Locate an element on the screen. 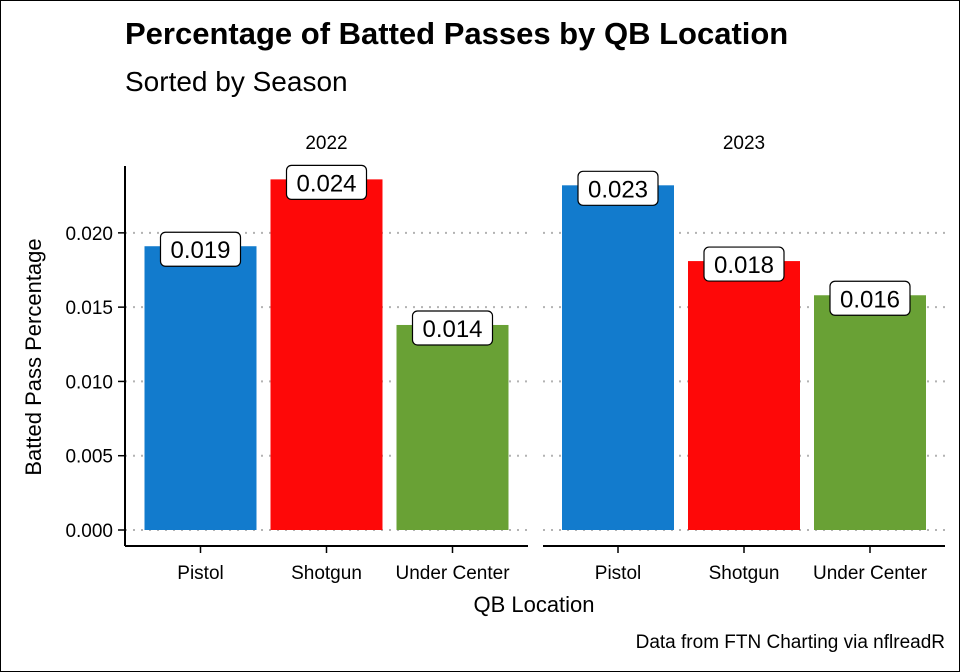 The image size is (960, 672). data-label: 0.024 is located at coordinates (326, 182).